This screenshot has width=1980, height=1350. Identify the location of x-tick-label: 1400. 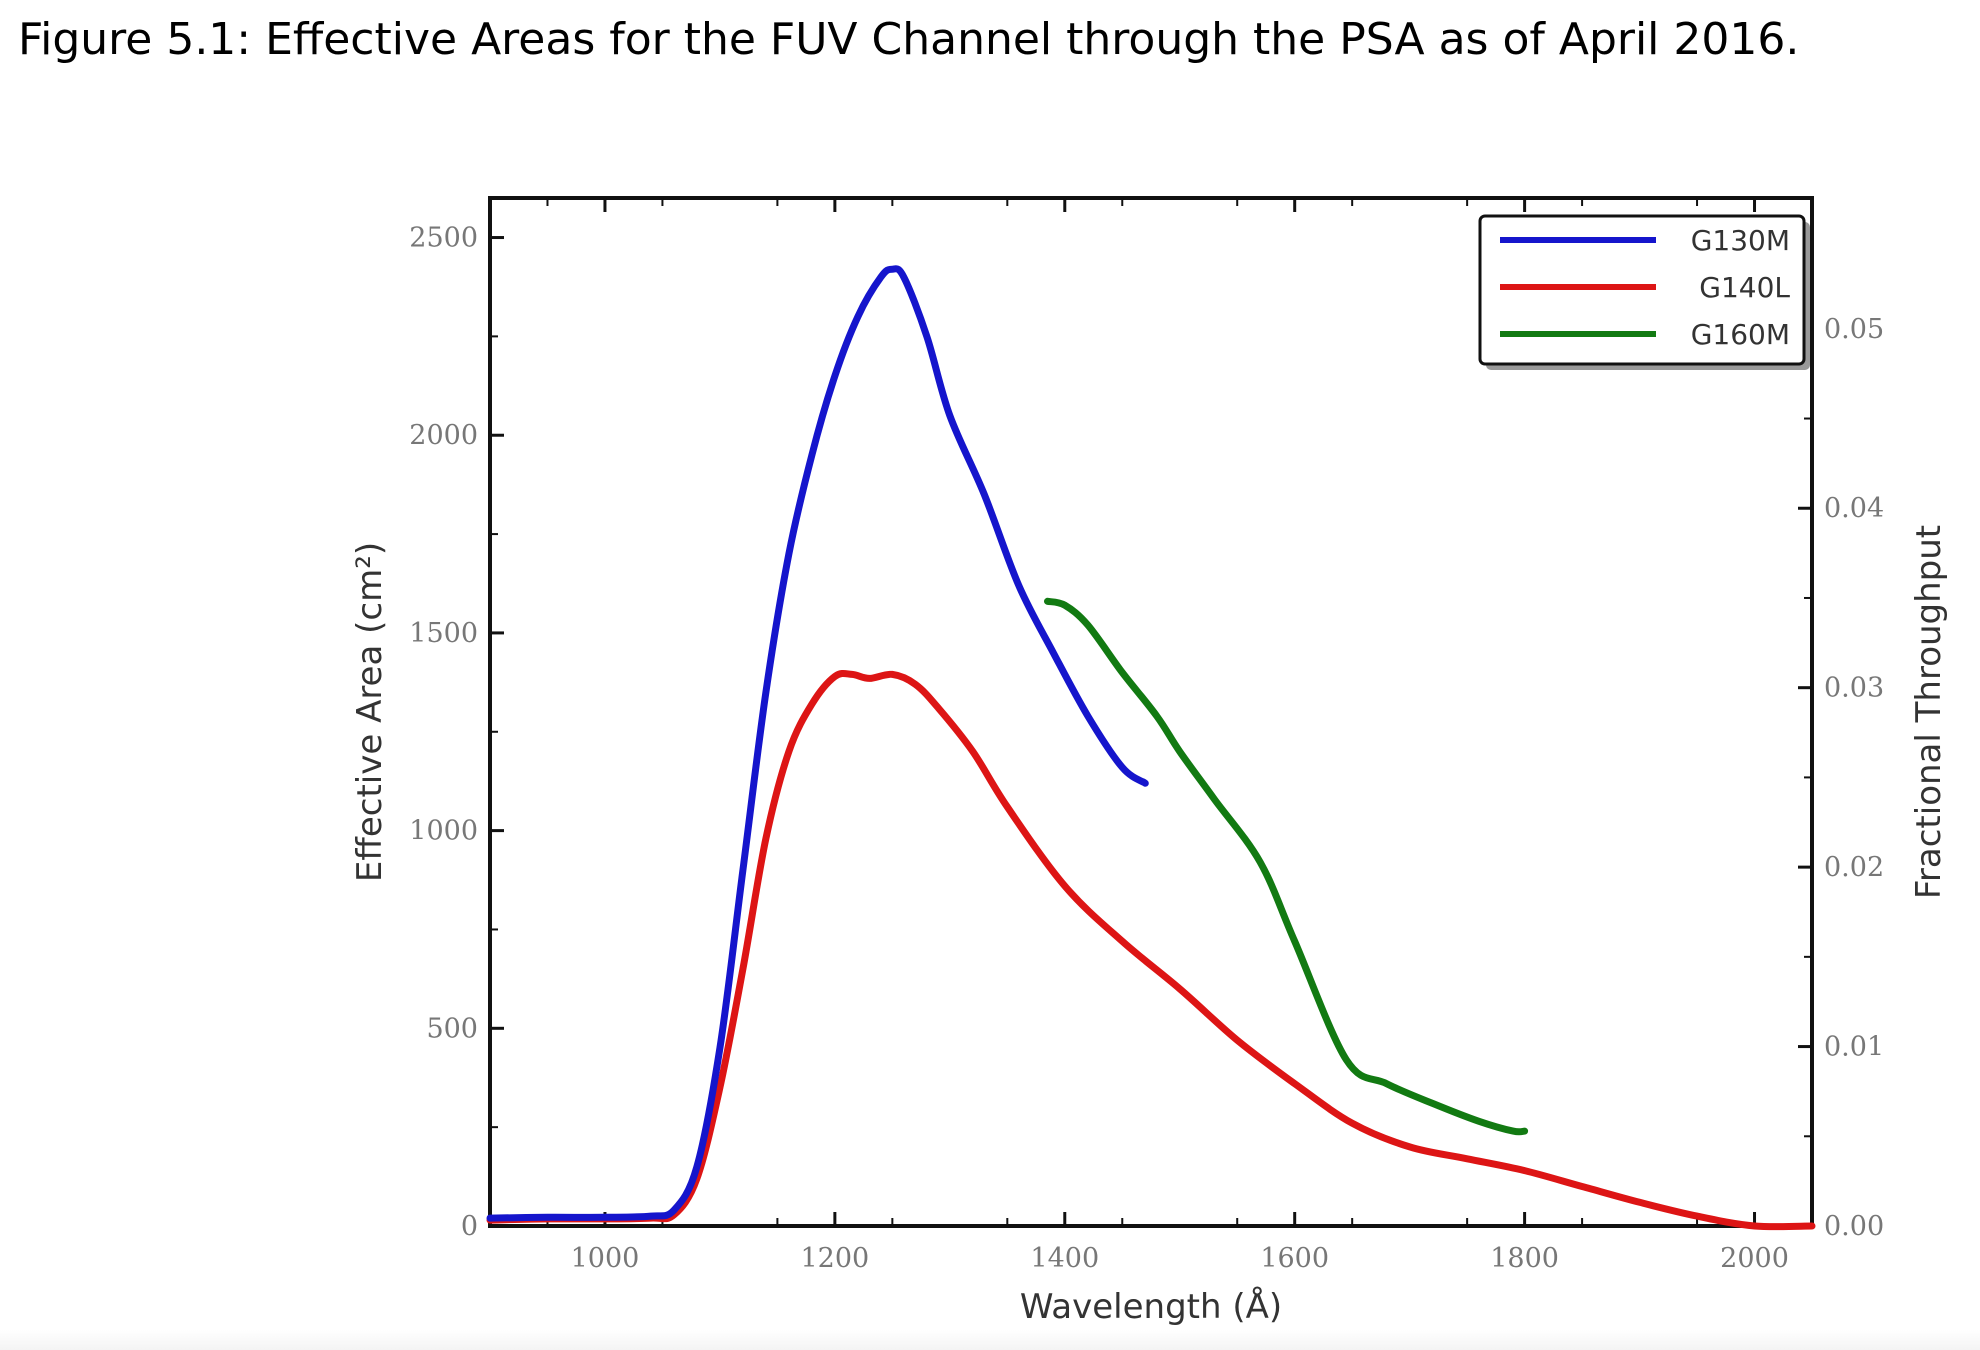
(1064, 1258).